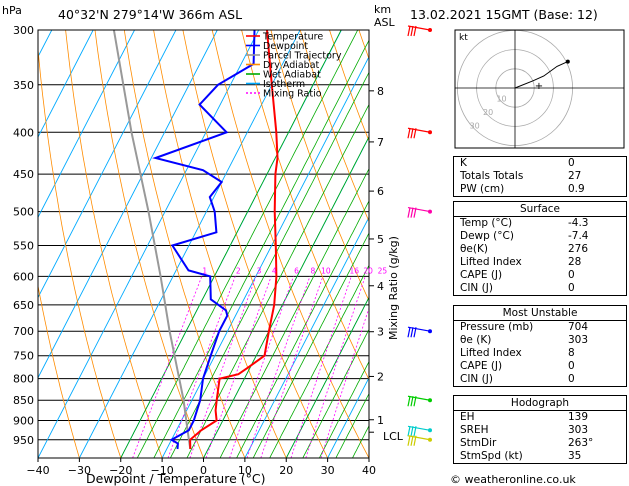 This screenshot has width=629, height=486. I want to click on row-label: SREH, so click(474, 430).